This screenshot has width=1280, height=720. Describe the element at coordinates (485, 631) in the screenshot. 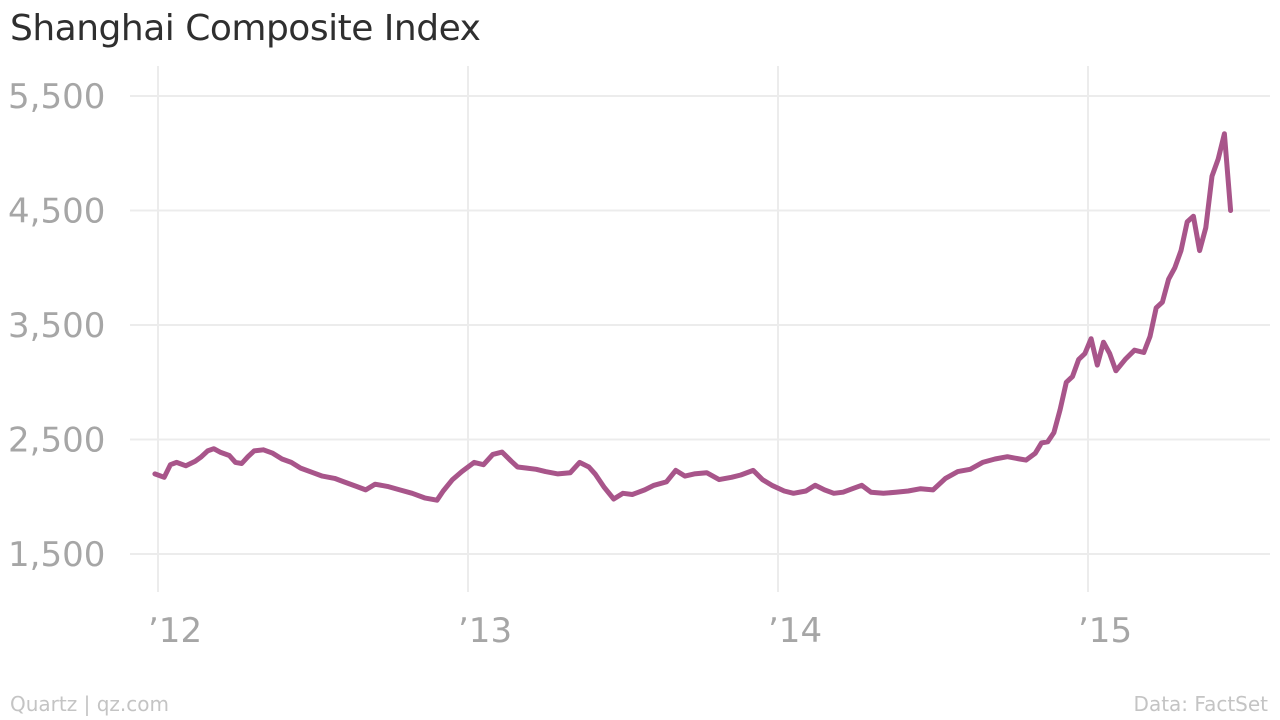

I see `x-tick-label: ’13` at that location.